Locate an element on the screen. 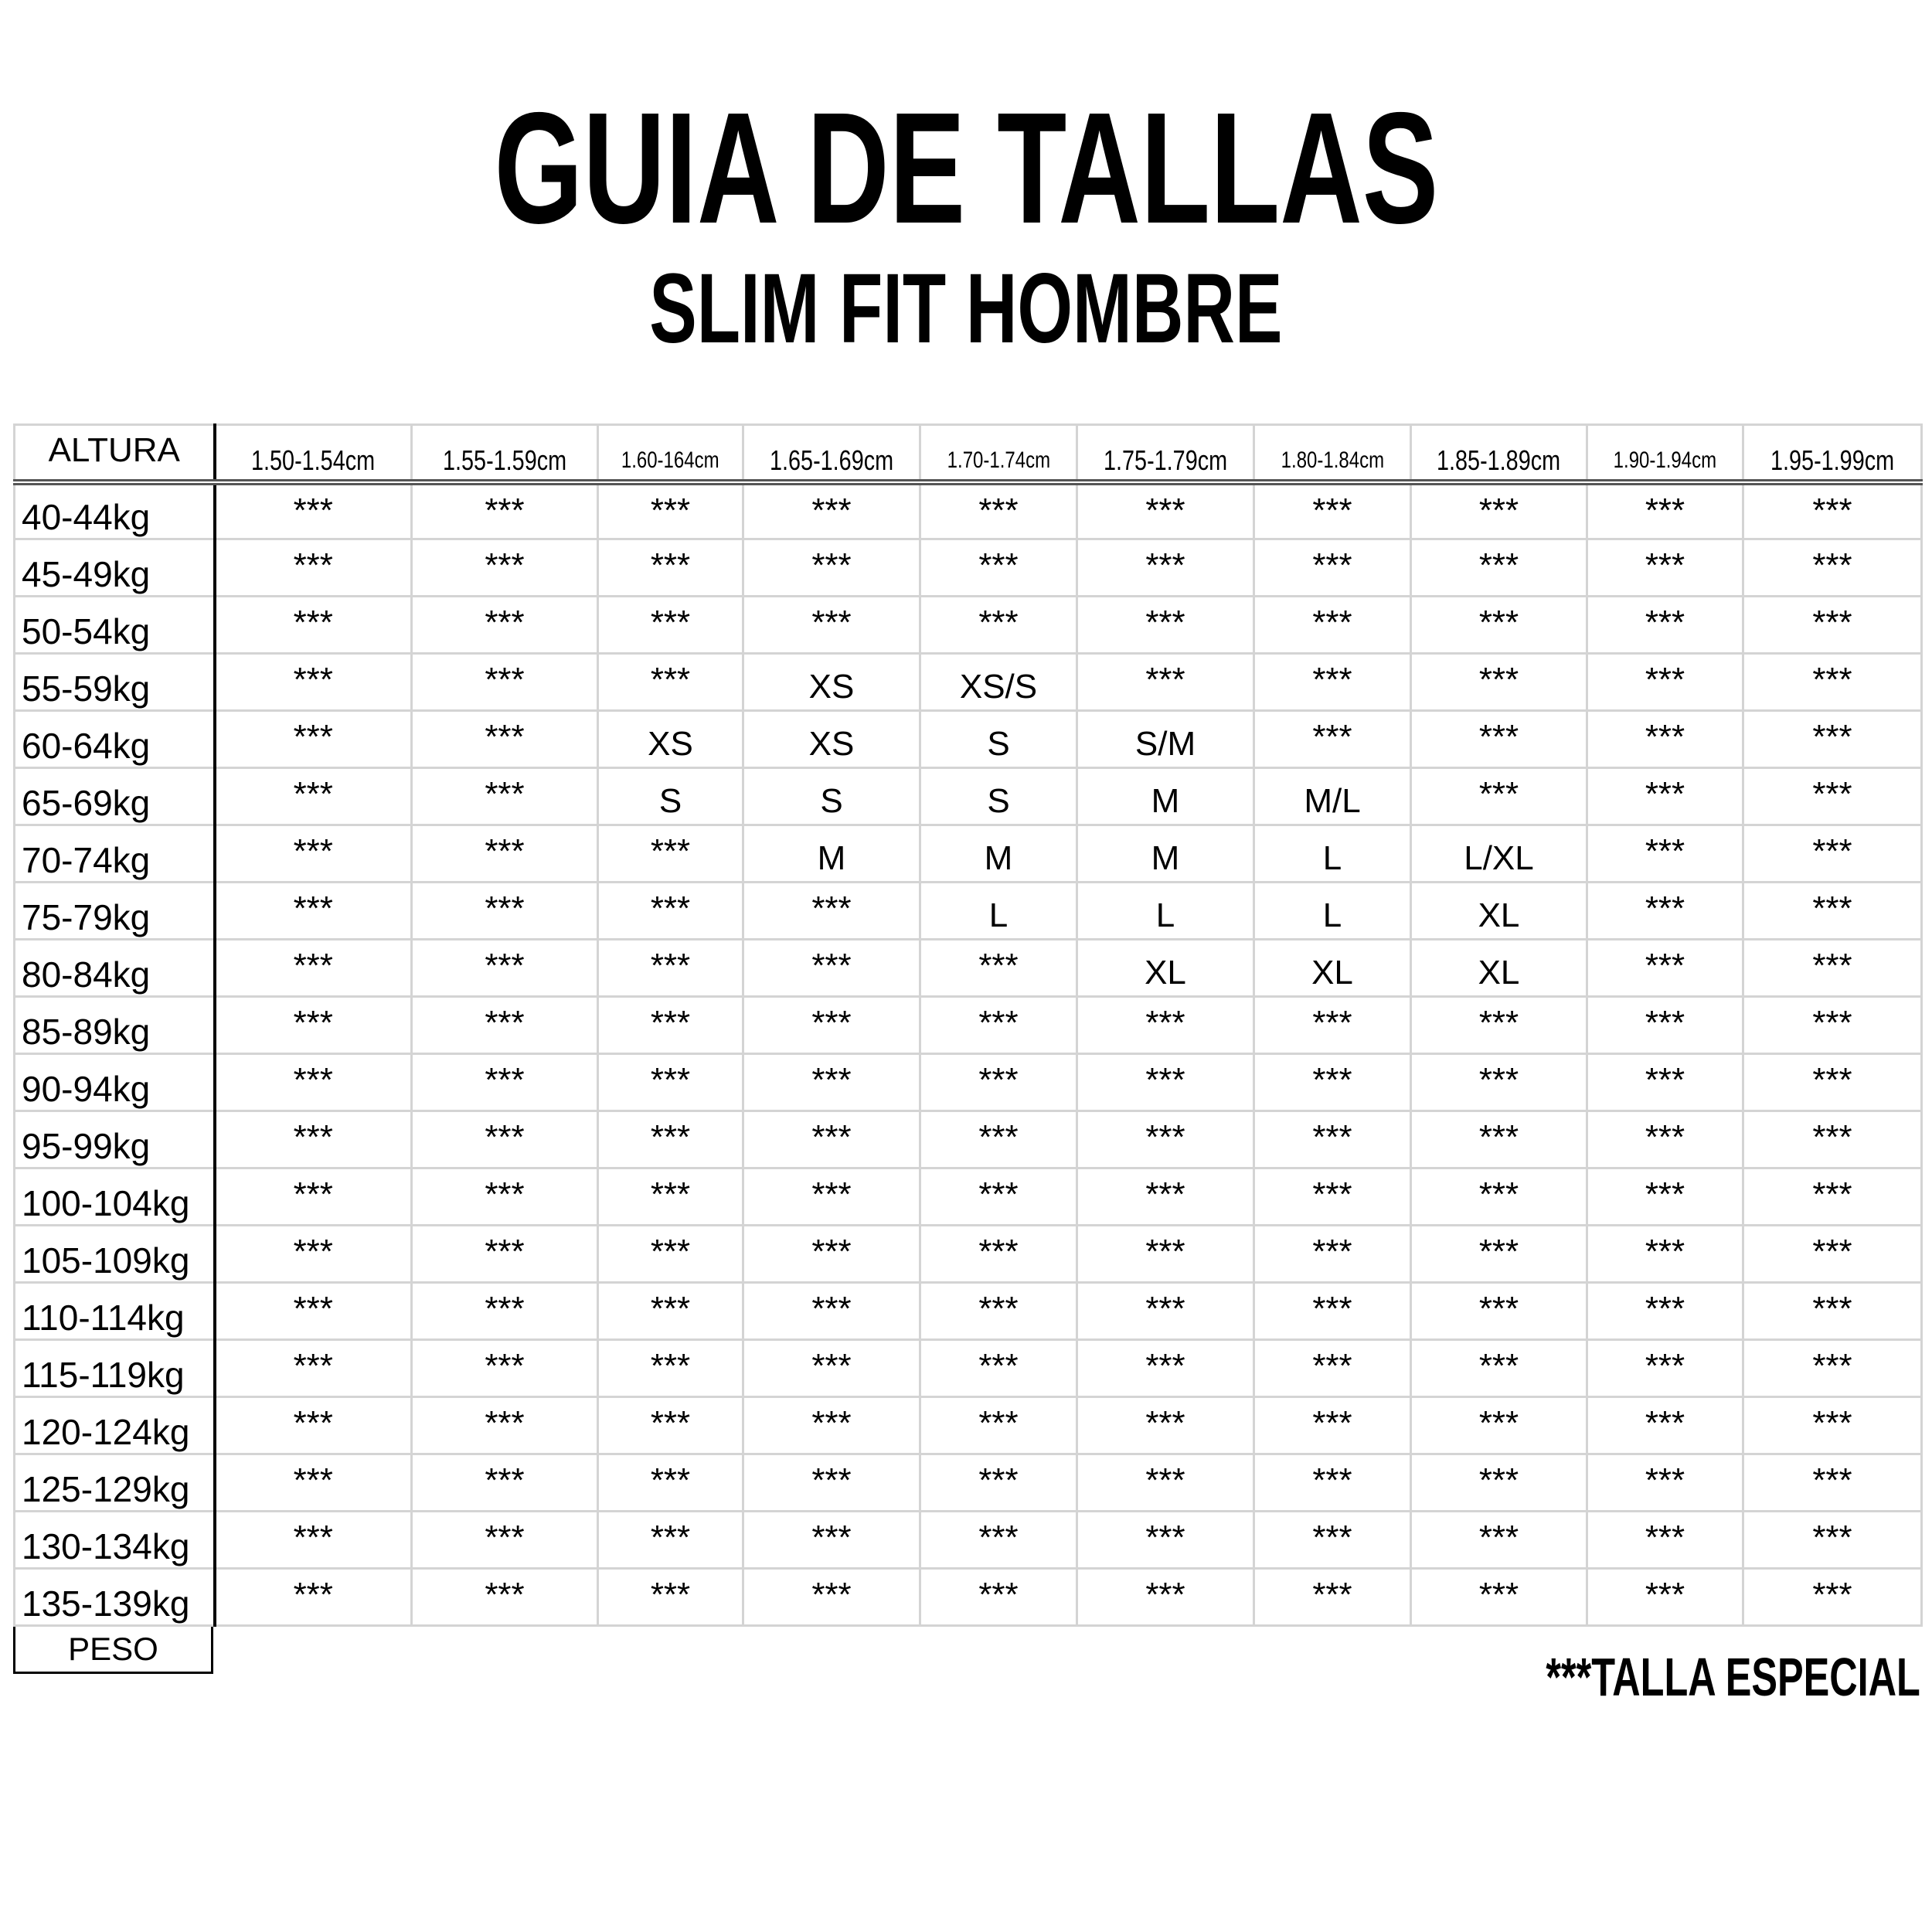 The width and height of the screenshot is (1932, 1932). height-header: 1.55-1.59cm is located at coordinates (505, 454).